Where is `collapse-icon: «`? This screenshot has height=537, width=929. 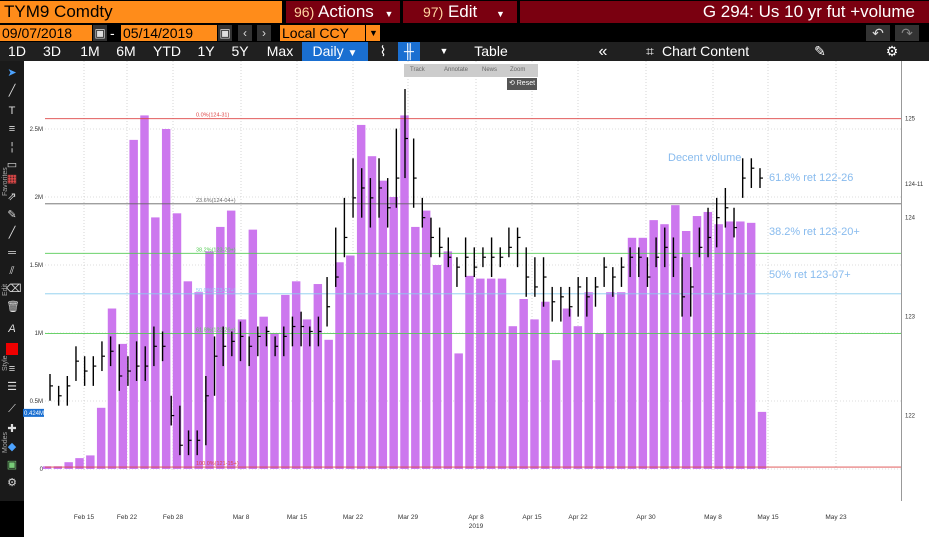
collapse-icon: « is located at coordinates (603, 51).